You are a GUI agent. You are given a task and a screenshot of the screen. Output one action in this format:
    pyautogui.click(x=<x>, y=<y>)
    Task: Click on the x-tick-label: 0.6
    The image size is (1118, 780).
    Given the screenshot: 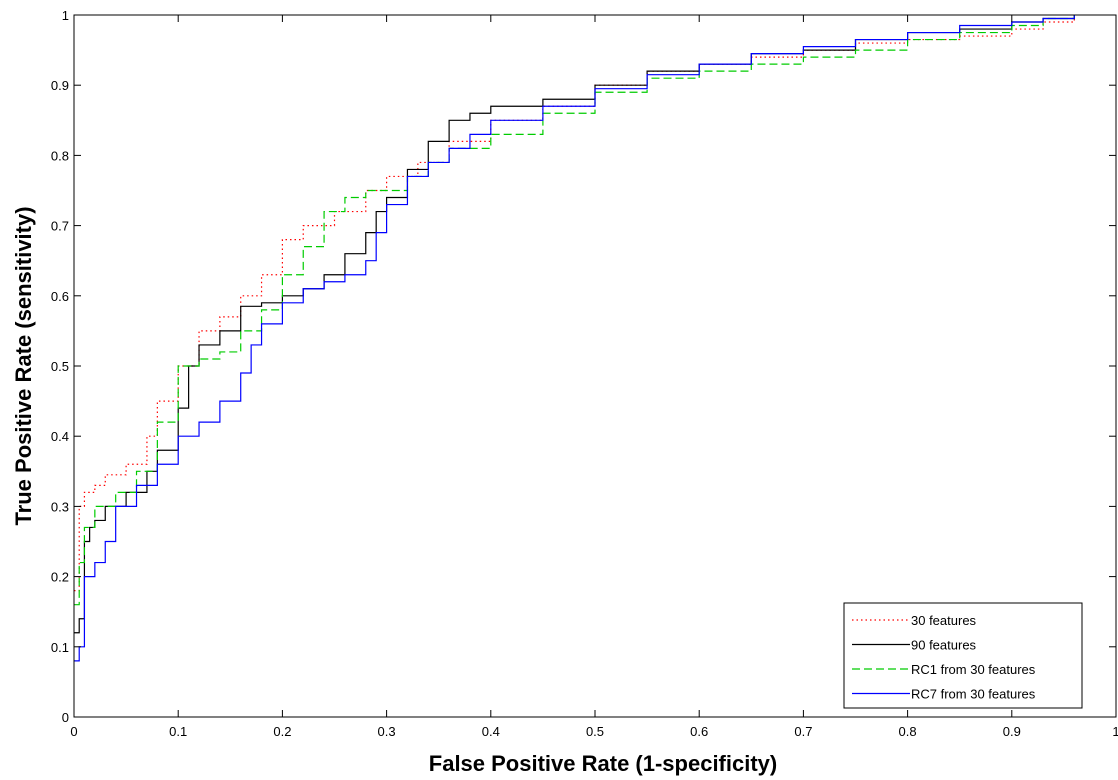 What is the action you would take?
    pyautogui.click(x=699, y=731)
    